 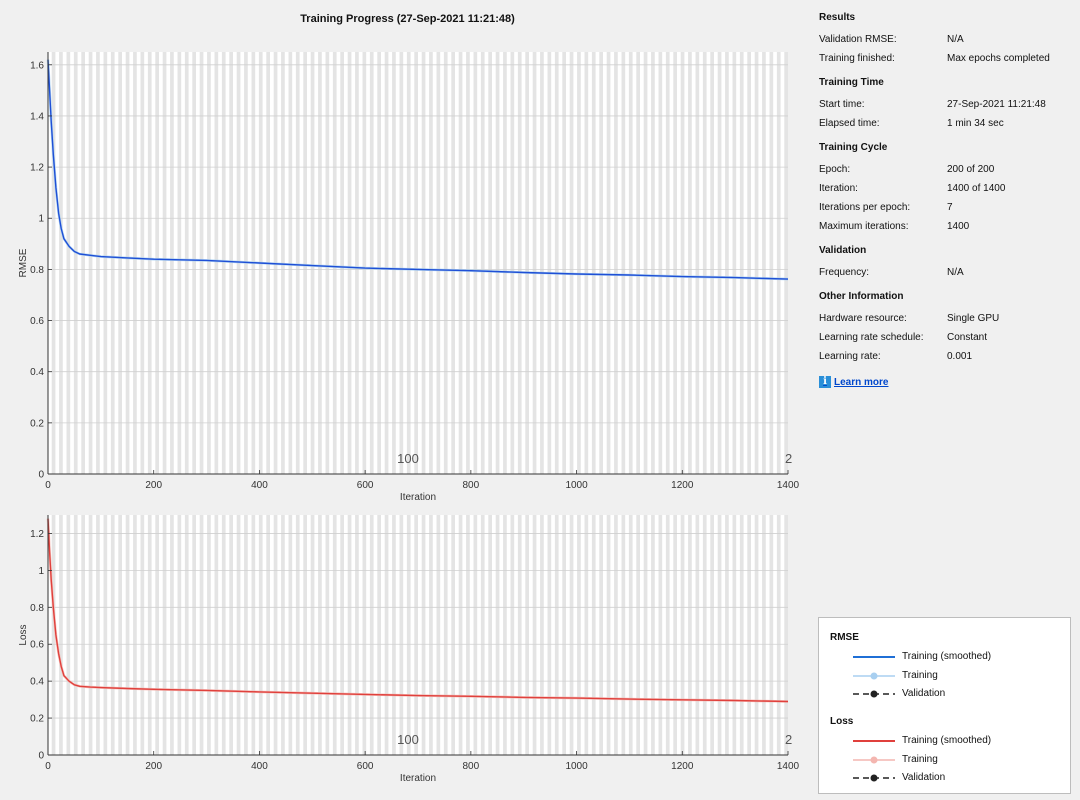 I want to click on y-tick-label: 1, so click(x=41, y=571).